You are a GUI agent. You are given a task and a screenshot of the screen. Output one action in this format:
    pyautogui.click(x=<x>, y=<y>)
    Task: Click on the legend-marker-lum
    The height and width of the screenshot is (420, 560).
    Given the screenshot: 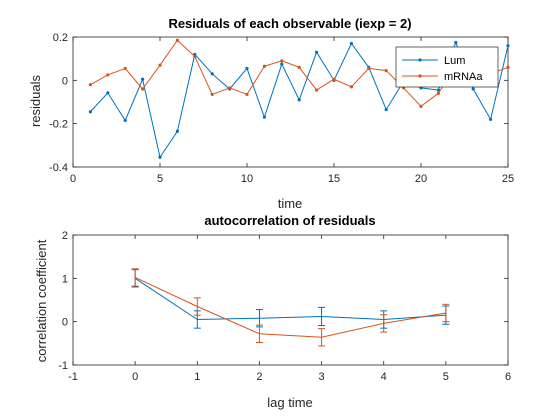 What is the action you would take?
    pyautogui.click(x=420, y=60)
    